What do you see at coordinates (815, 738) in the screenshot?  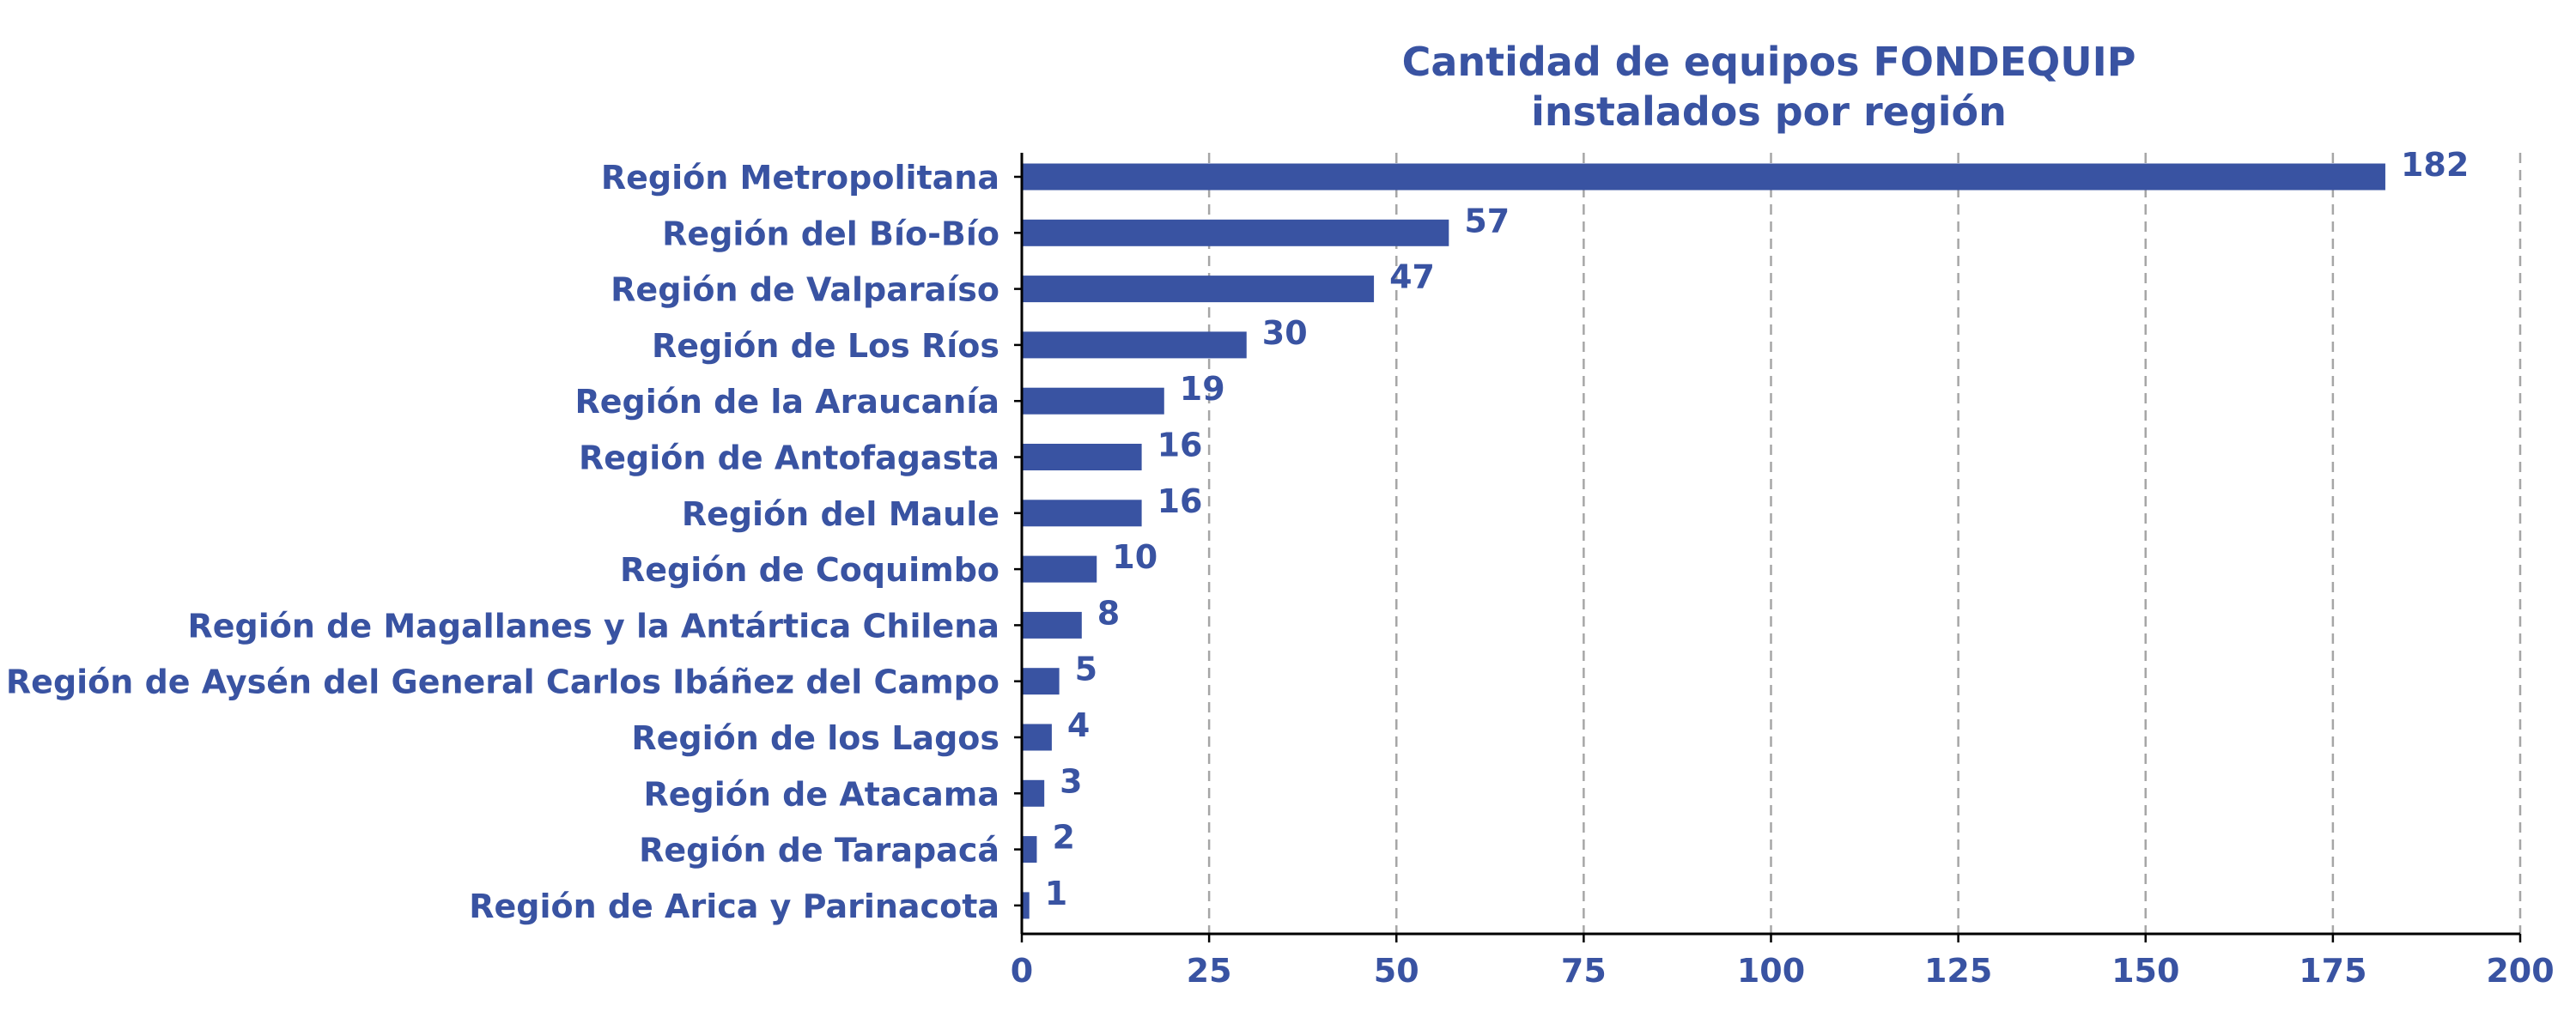 I see `category-label: Región de los Lagos` at bounding box center [815, 738].